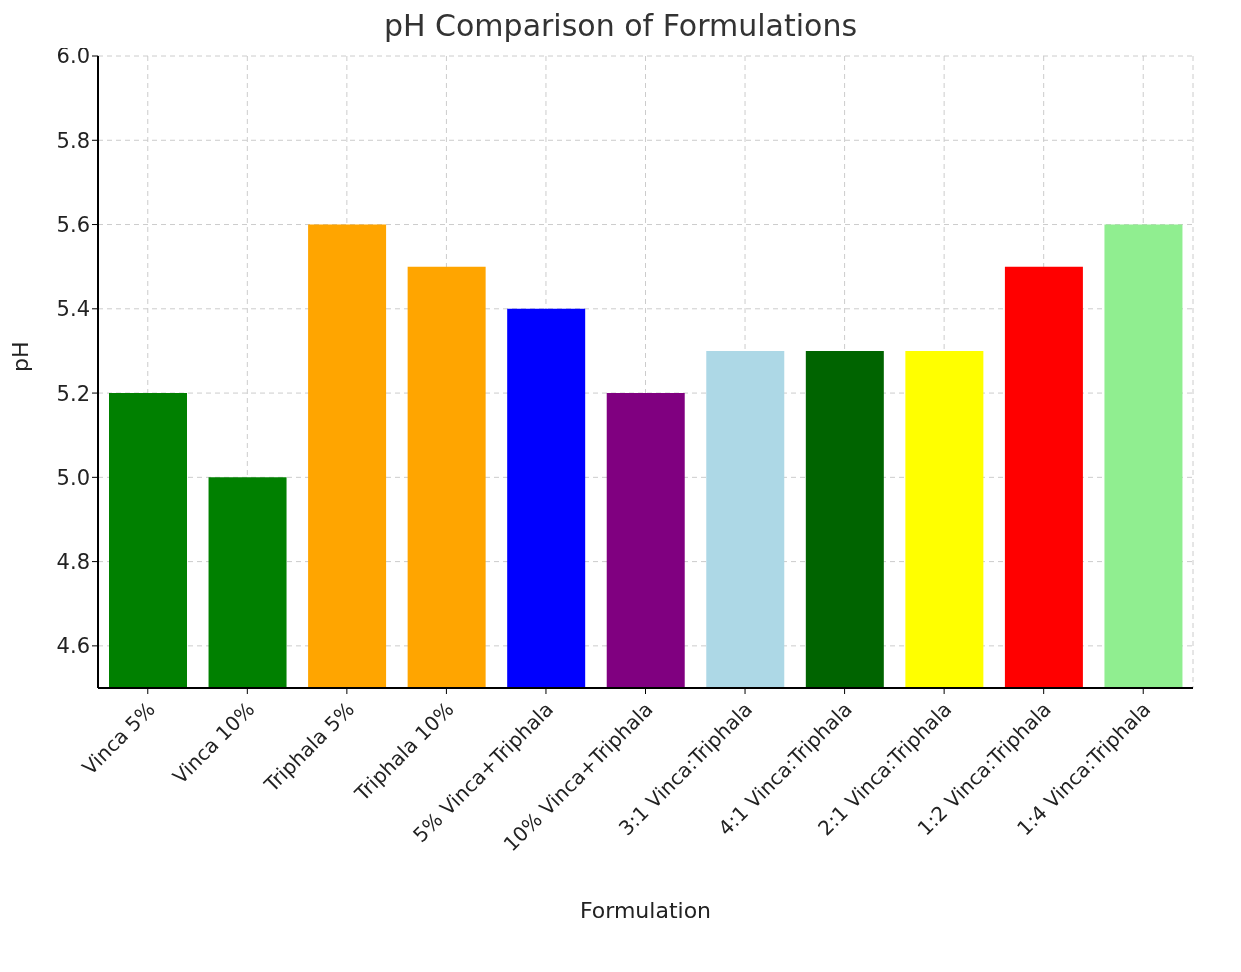 This screenshot has height=972, width=1241. What do you see at coordinates (73, 562) in the screenshot?
I see `y-tick-label: 4.8` at bounding box center [73, 562].